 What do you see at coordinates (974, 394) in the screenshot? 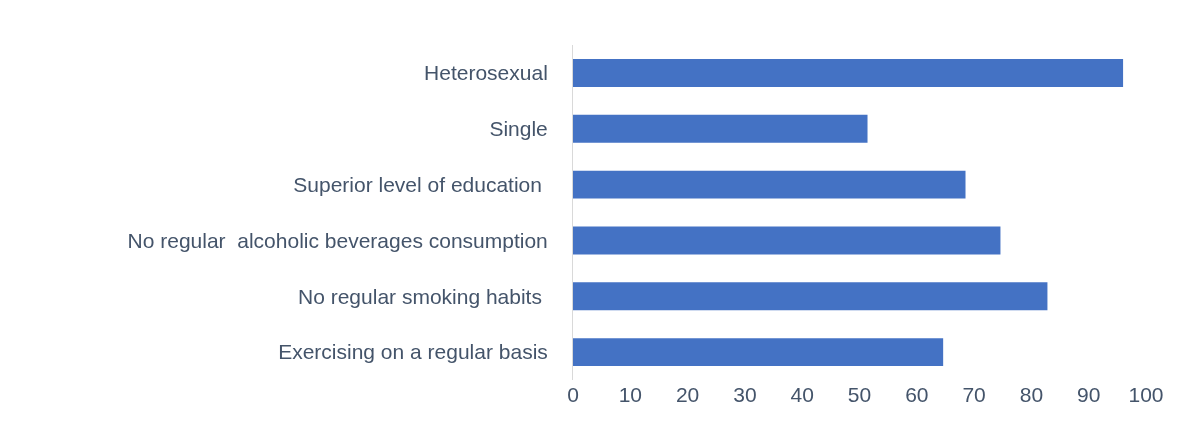
I see `x-tick-label: 70` at bounding box center [974, 394].